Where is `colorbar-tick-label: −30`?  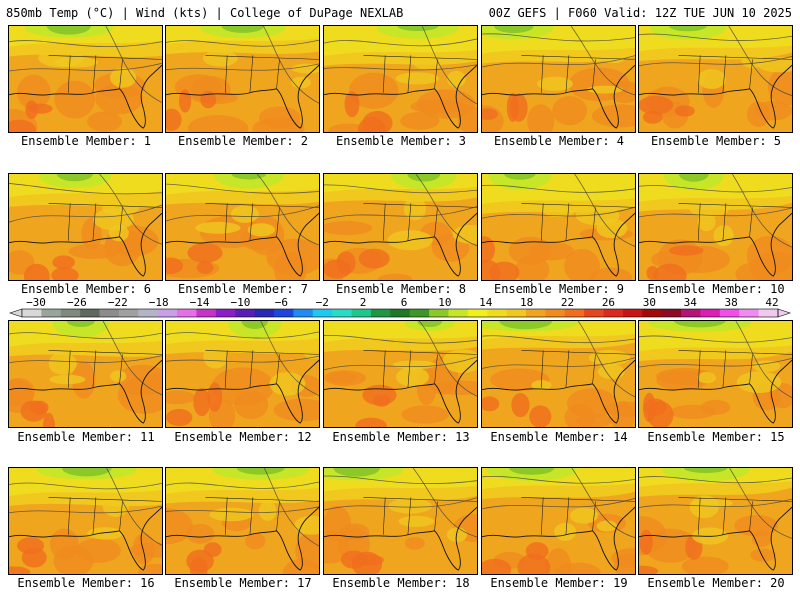 colorbar-tick-label: −30 is located at coordinates (36, 303).